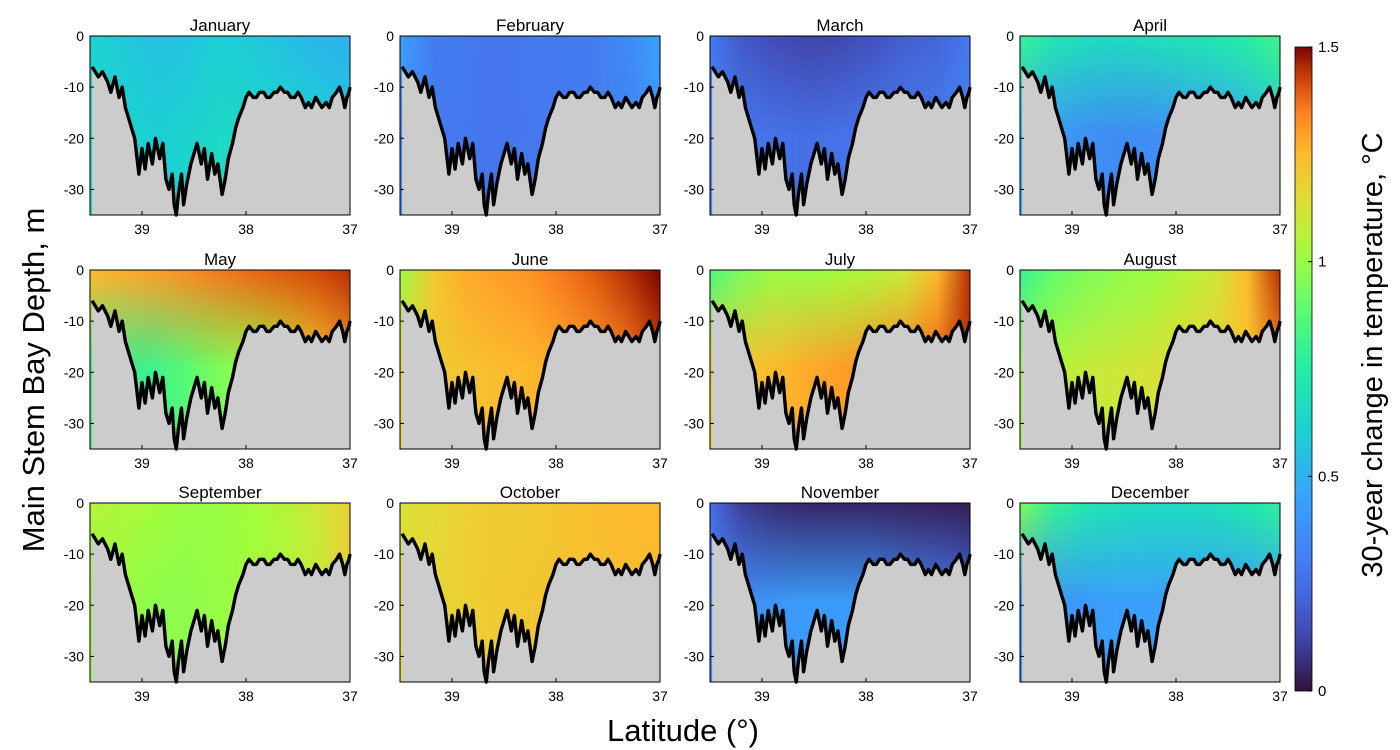  Describe the element at coordinates (1150, 492) in the screenshot. I see `panel-title: December` at that location.